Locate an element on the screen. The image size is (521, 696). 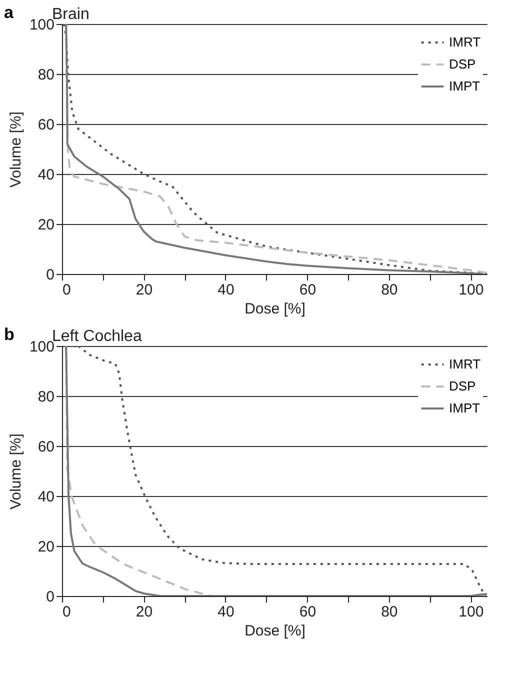
text: a is located at coordinates (9, 12).